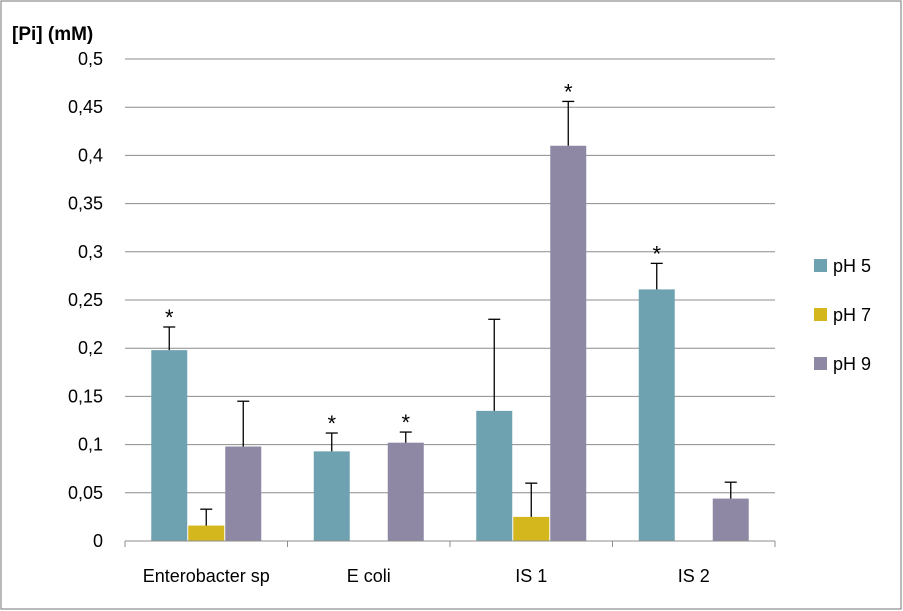 This screenshot has width=903, height=611. What do you see at coordinates (85, 204) in the screenshot?
I see `y-tick-label: 0,35` at bounding box center [85, 204].